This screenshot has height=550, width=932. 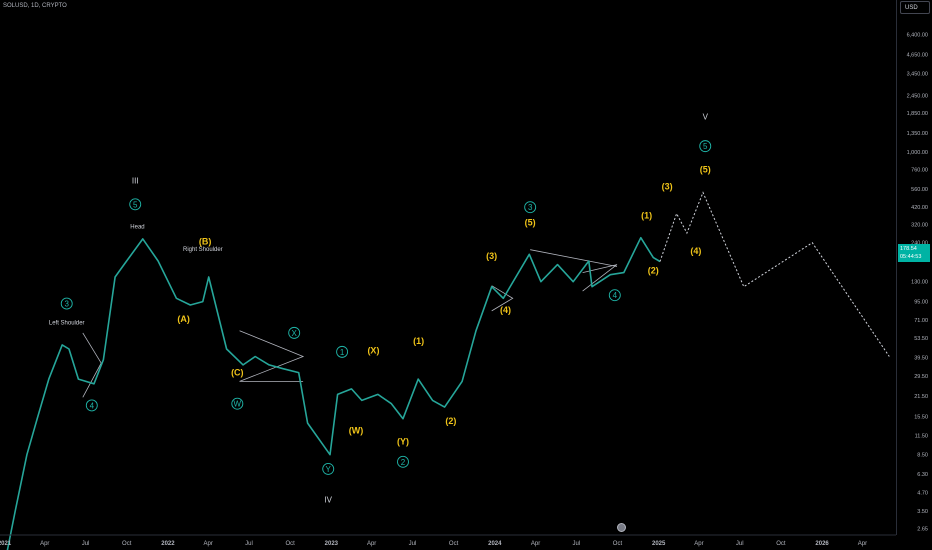 I want to click on calendar-icon, so click(x=621, y=527).